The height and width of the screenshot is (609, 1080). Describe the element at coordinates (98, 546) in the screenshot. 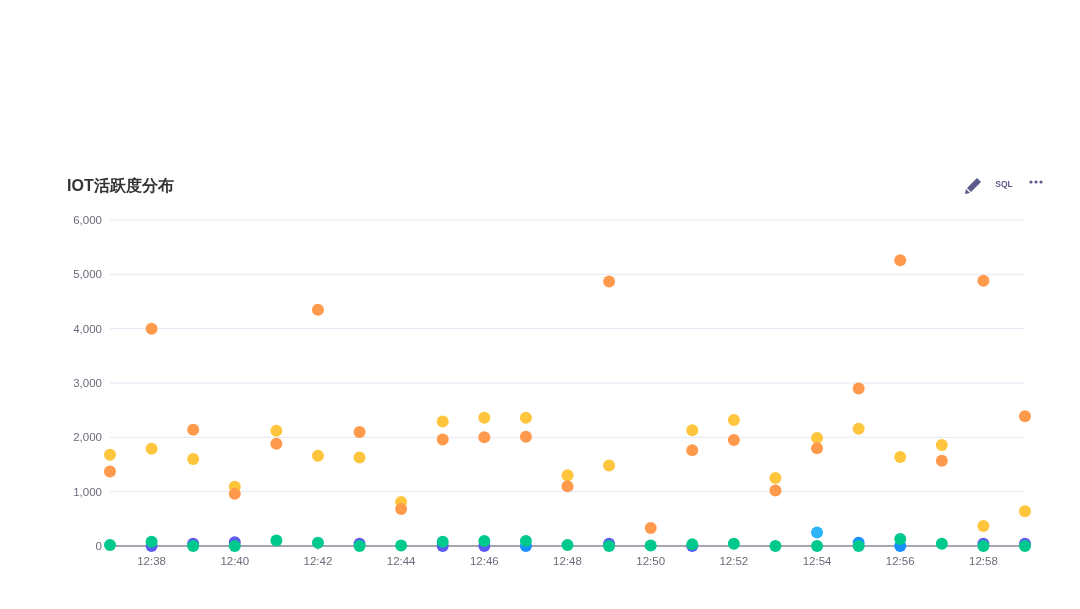

I see `y-tick-label: 0` at that location.